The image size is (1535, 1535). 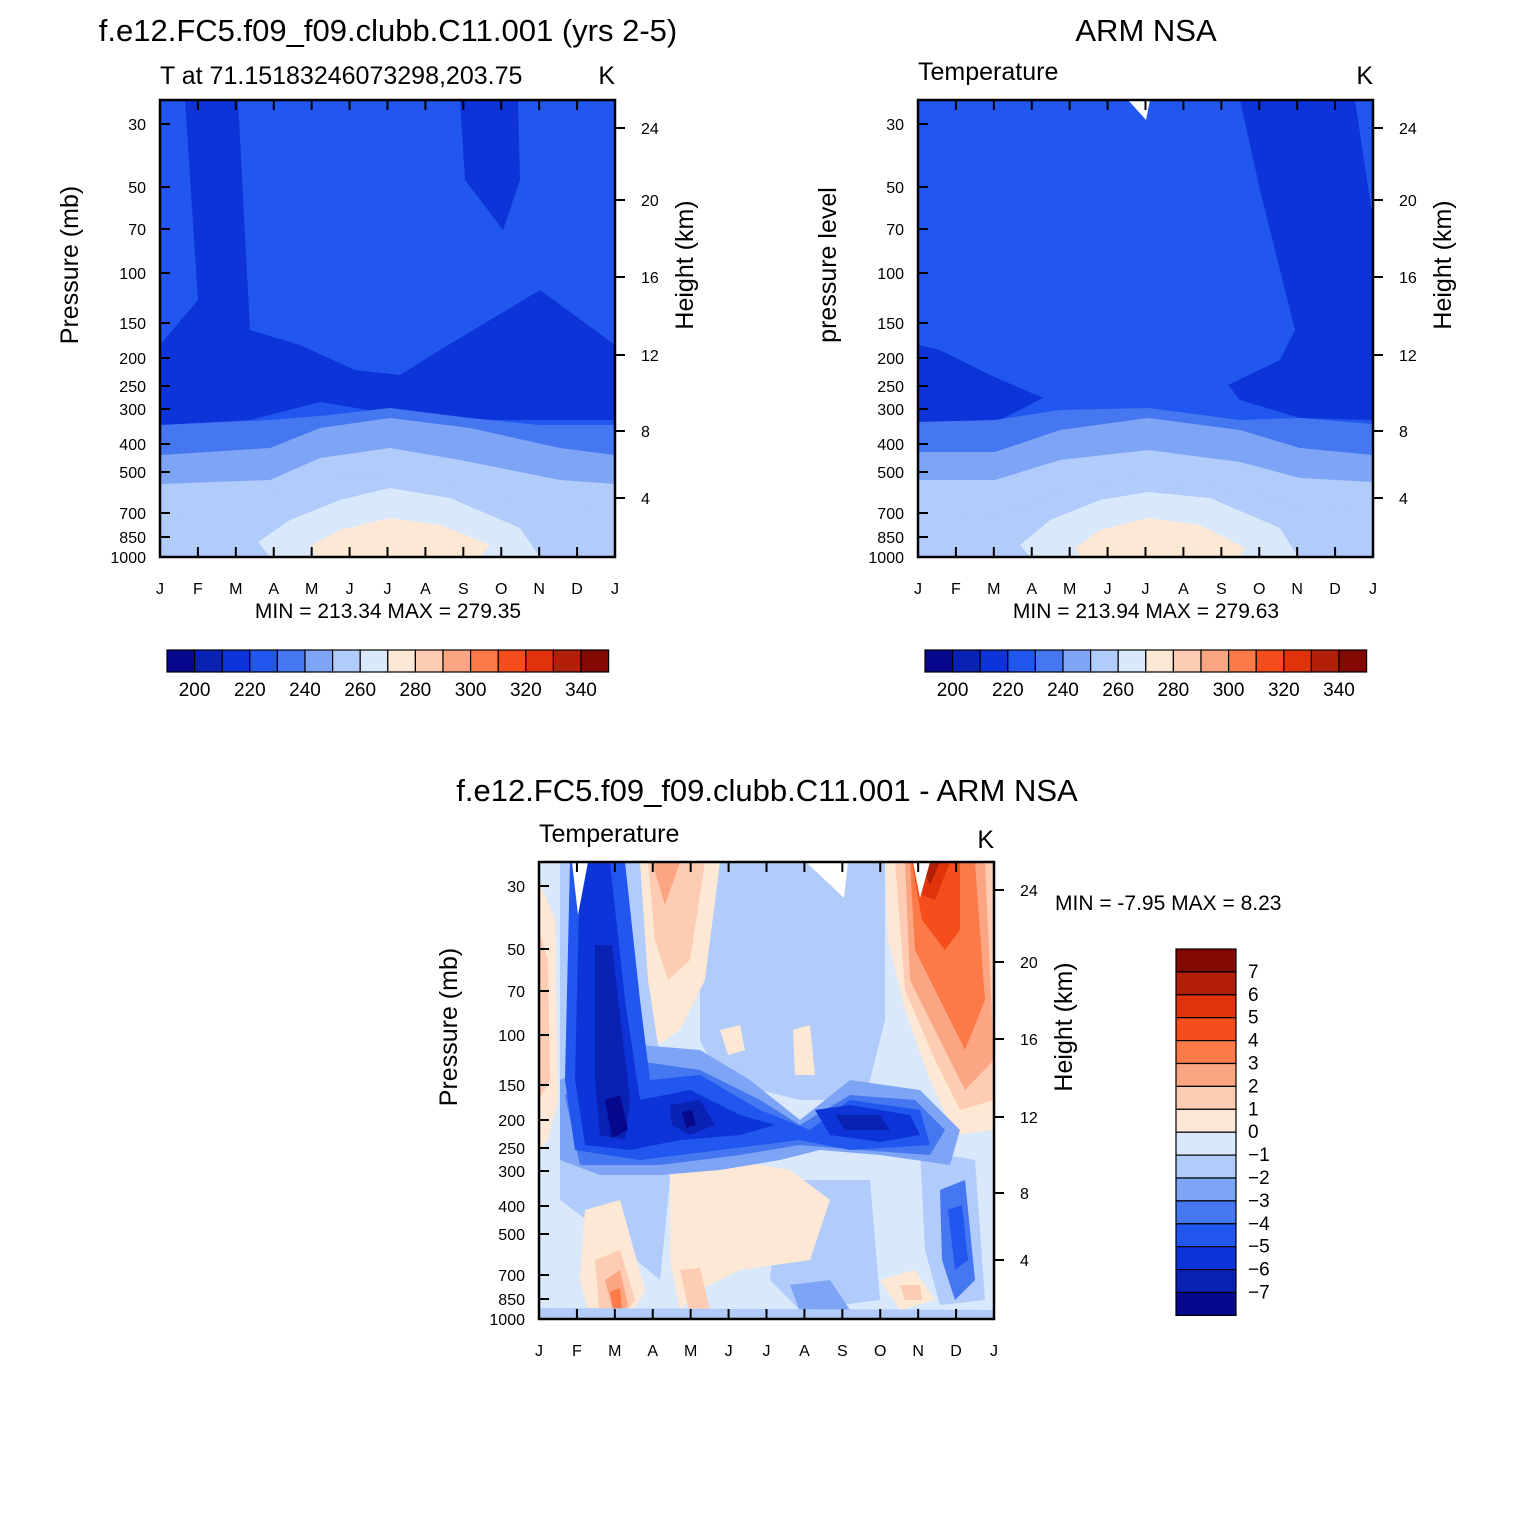 I want to click on colorbar-label: 300, so click(x=471, y=690).